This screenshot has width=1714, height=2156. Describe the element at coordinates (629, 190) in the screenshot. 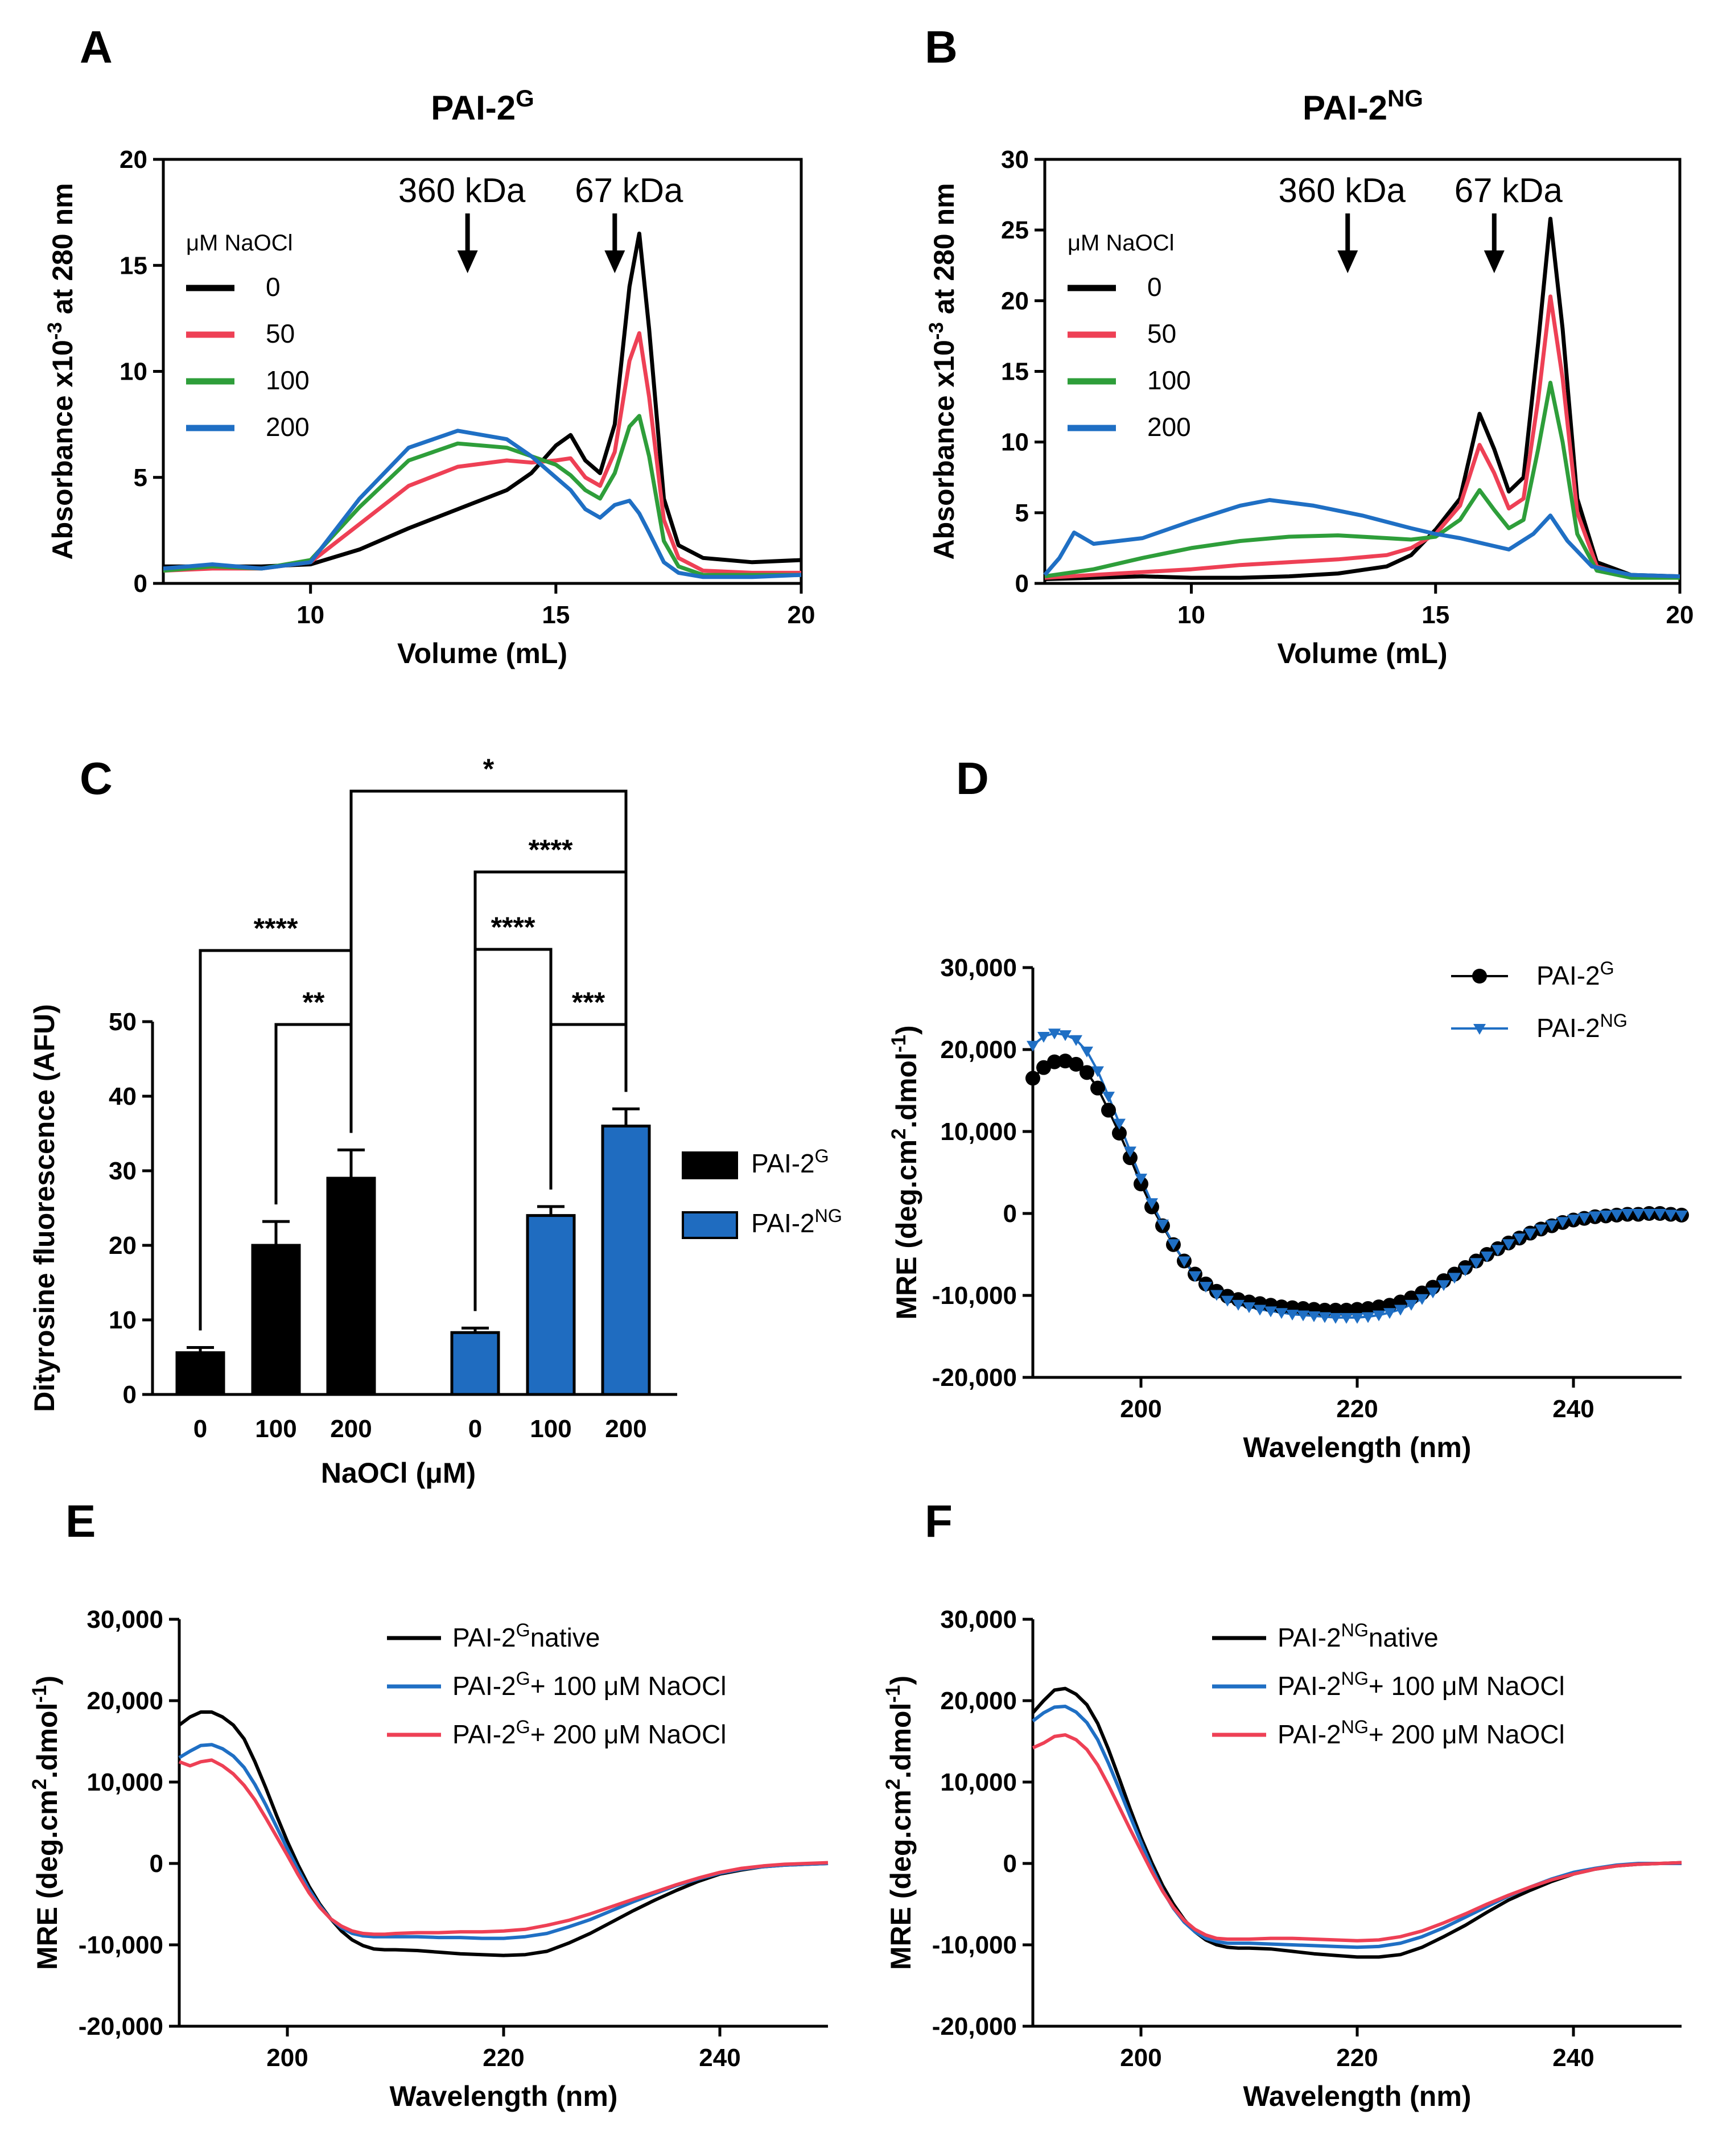

I see `marker-label: 67 kDa` at that location.